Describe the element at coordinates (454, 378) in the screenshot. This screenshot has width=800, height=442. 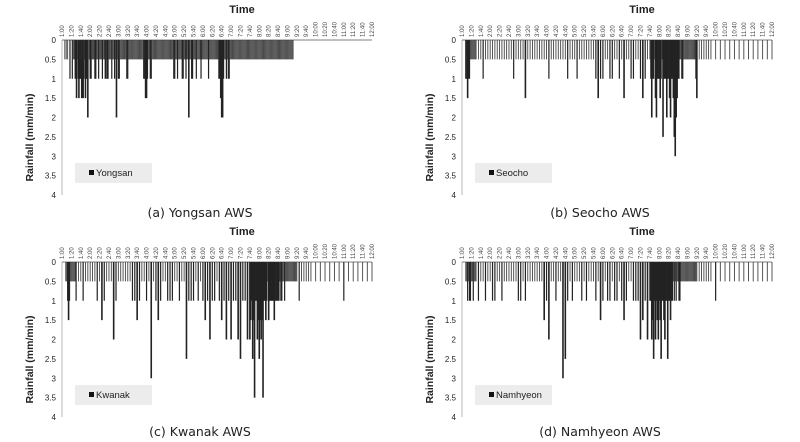
I see `y-tick-label: 3` at that location.